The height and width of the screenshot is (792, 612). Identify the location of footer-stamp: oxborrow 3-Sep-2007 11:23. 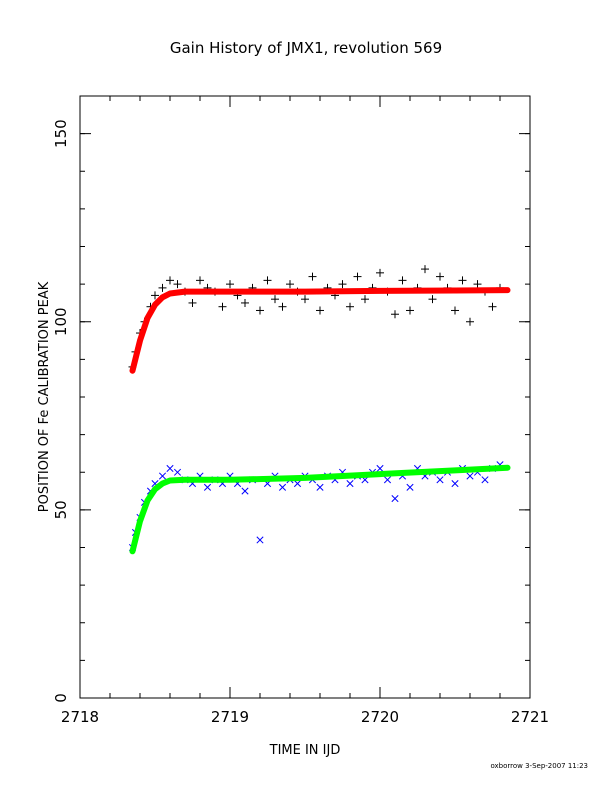
(539, 766).